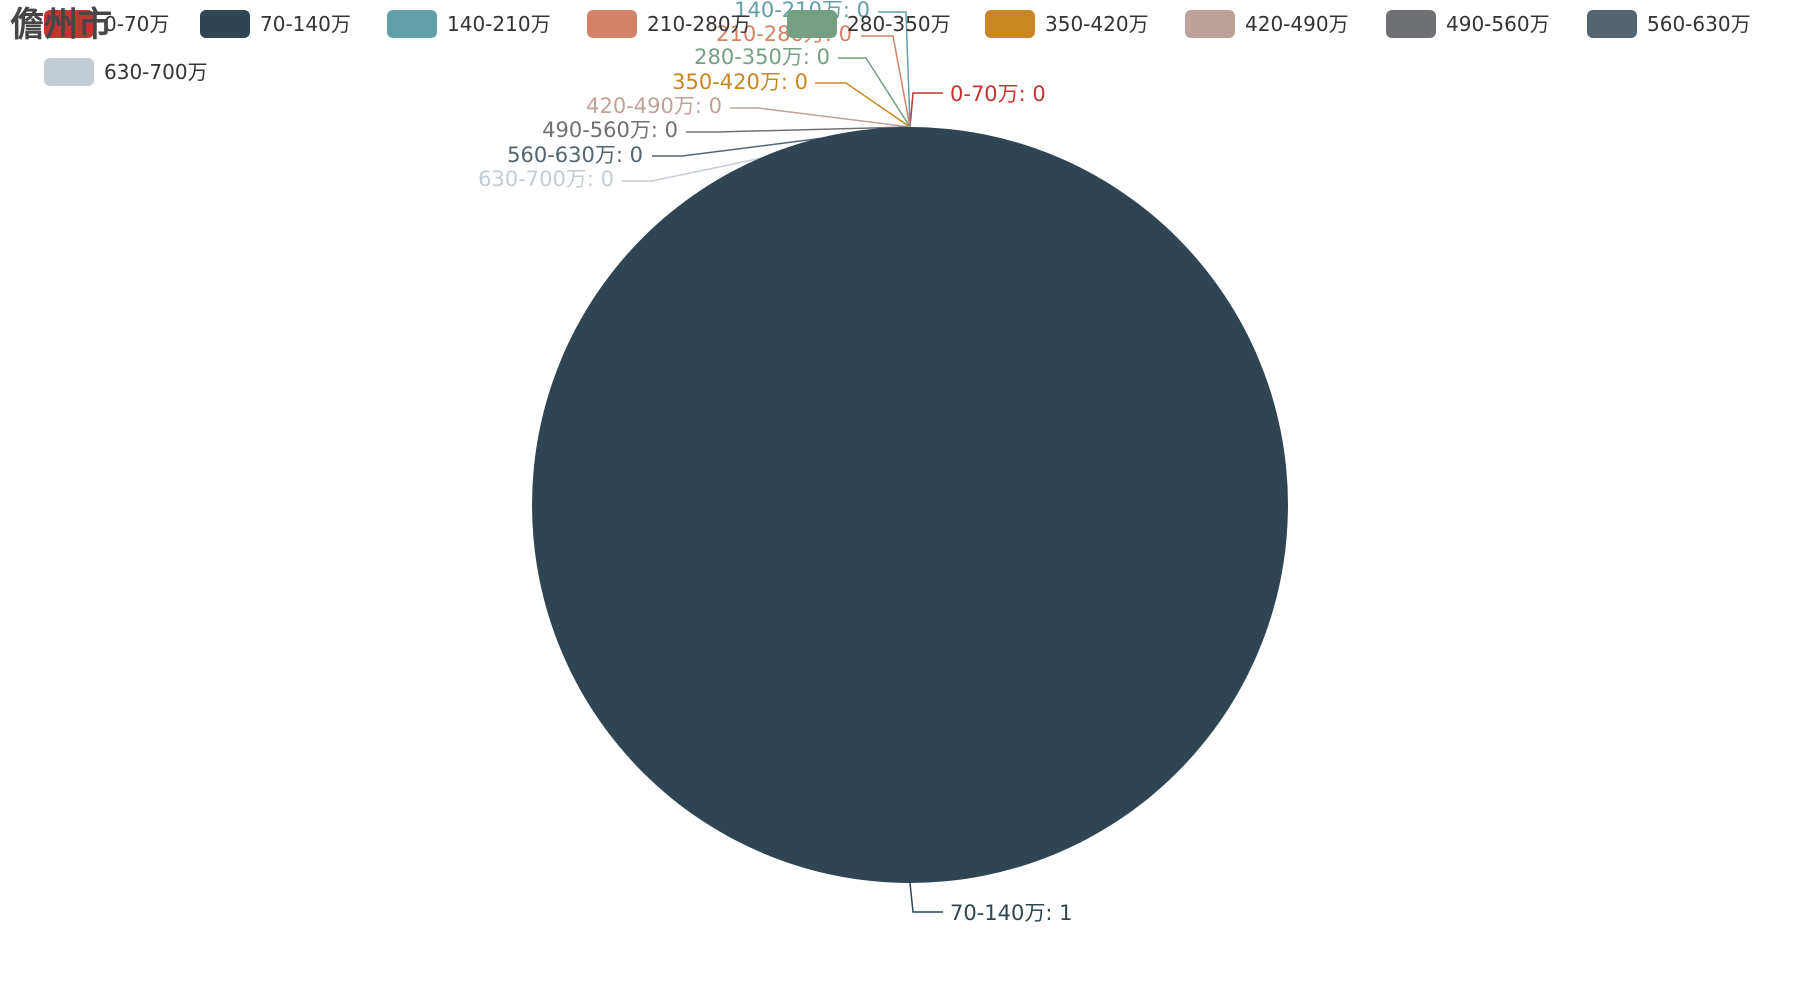  I want to click on legend-item: 420-490万, so click(1267, 24).